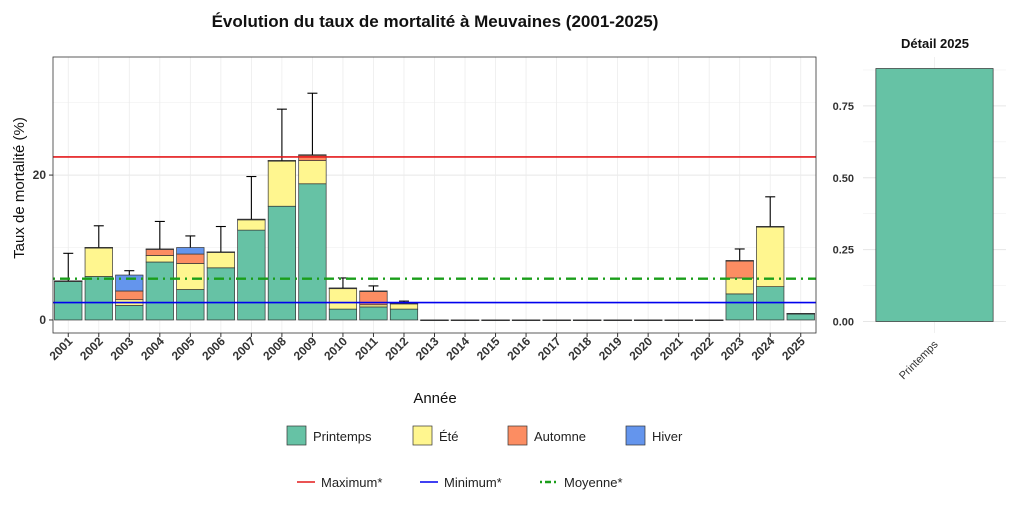  What do you see at coordinates (343, 314) in the screenshot?
I see `bar-segment-printemps-2010` at bounding box center [343, 314].